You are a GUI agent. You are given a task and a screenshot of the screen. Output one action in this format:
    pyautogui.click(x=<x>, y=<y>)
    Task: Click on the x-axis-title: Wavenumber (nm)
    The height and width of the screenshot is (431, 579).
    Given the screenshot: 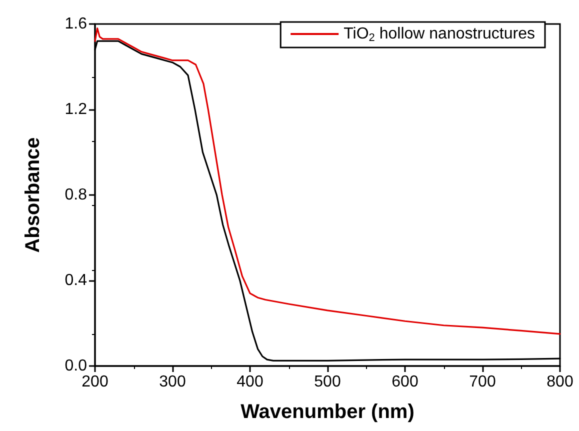 What is the action you would take?
    pyautogui.click(x=327, y=412)
    